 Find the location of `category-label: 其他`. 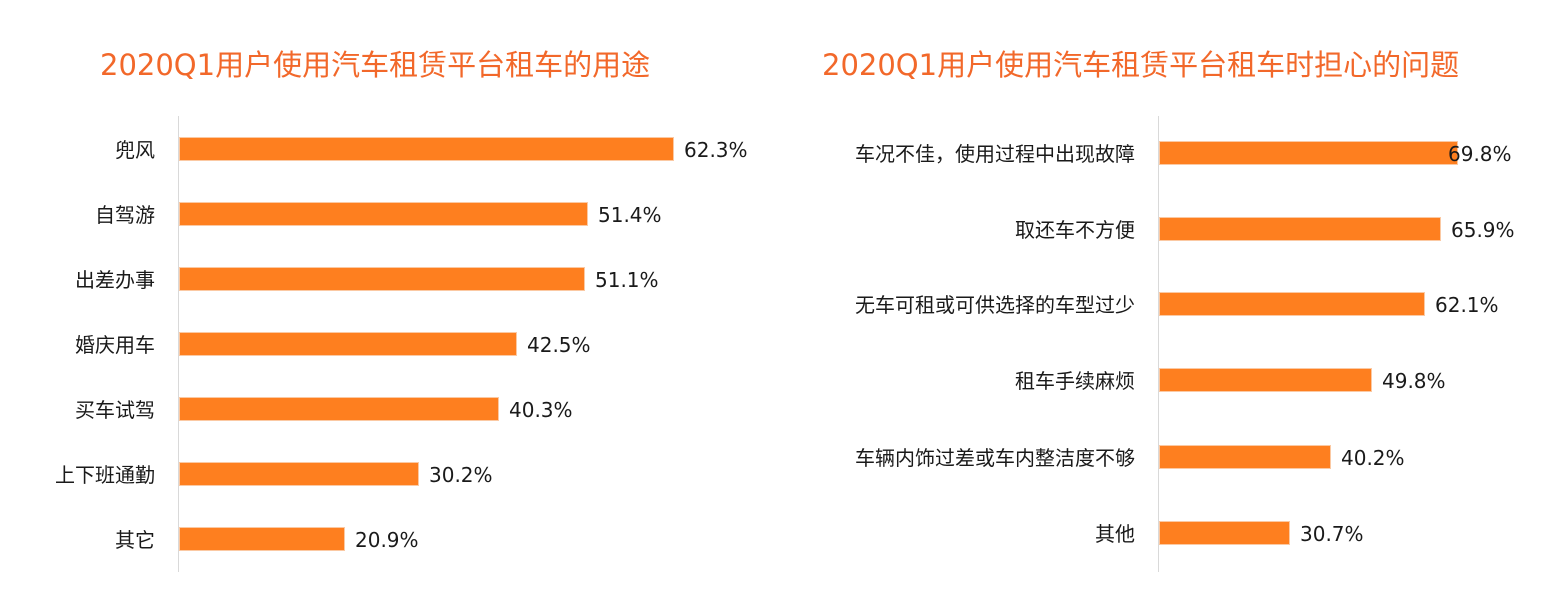

category-label: 其他 is located at coordinates (1115, 534).